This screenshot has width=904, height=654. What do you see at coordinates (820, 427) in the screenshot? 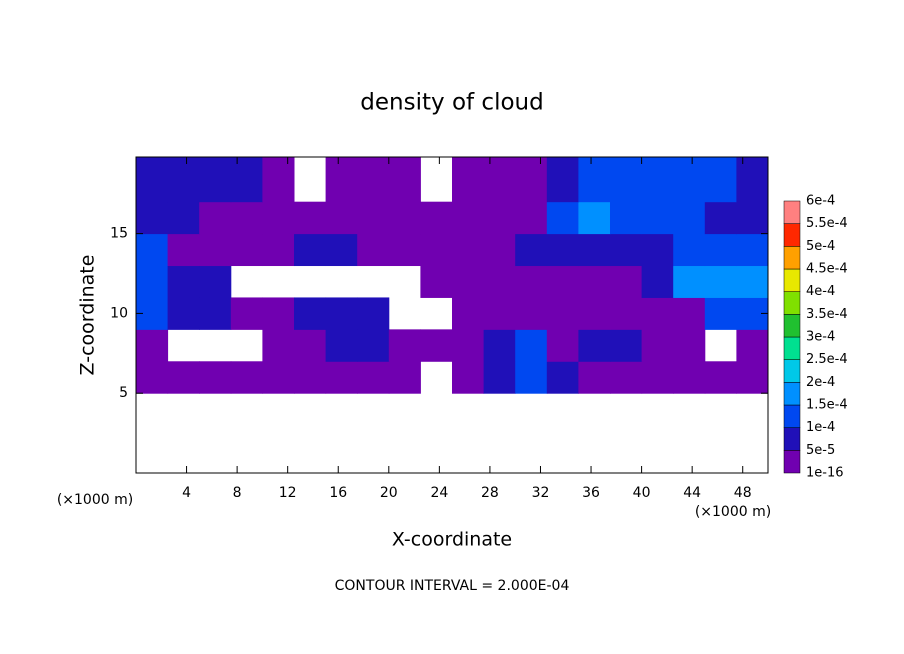
I see `colorbar-label: 1e-4` at bounding box center [820, 427].